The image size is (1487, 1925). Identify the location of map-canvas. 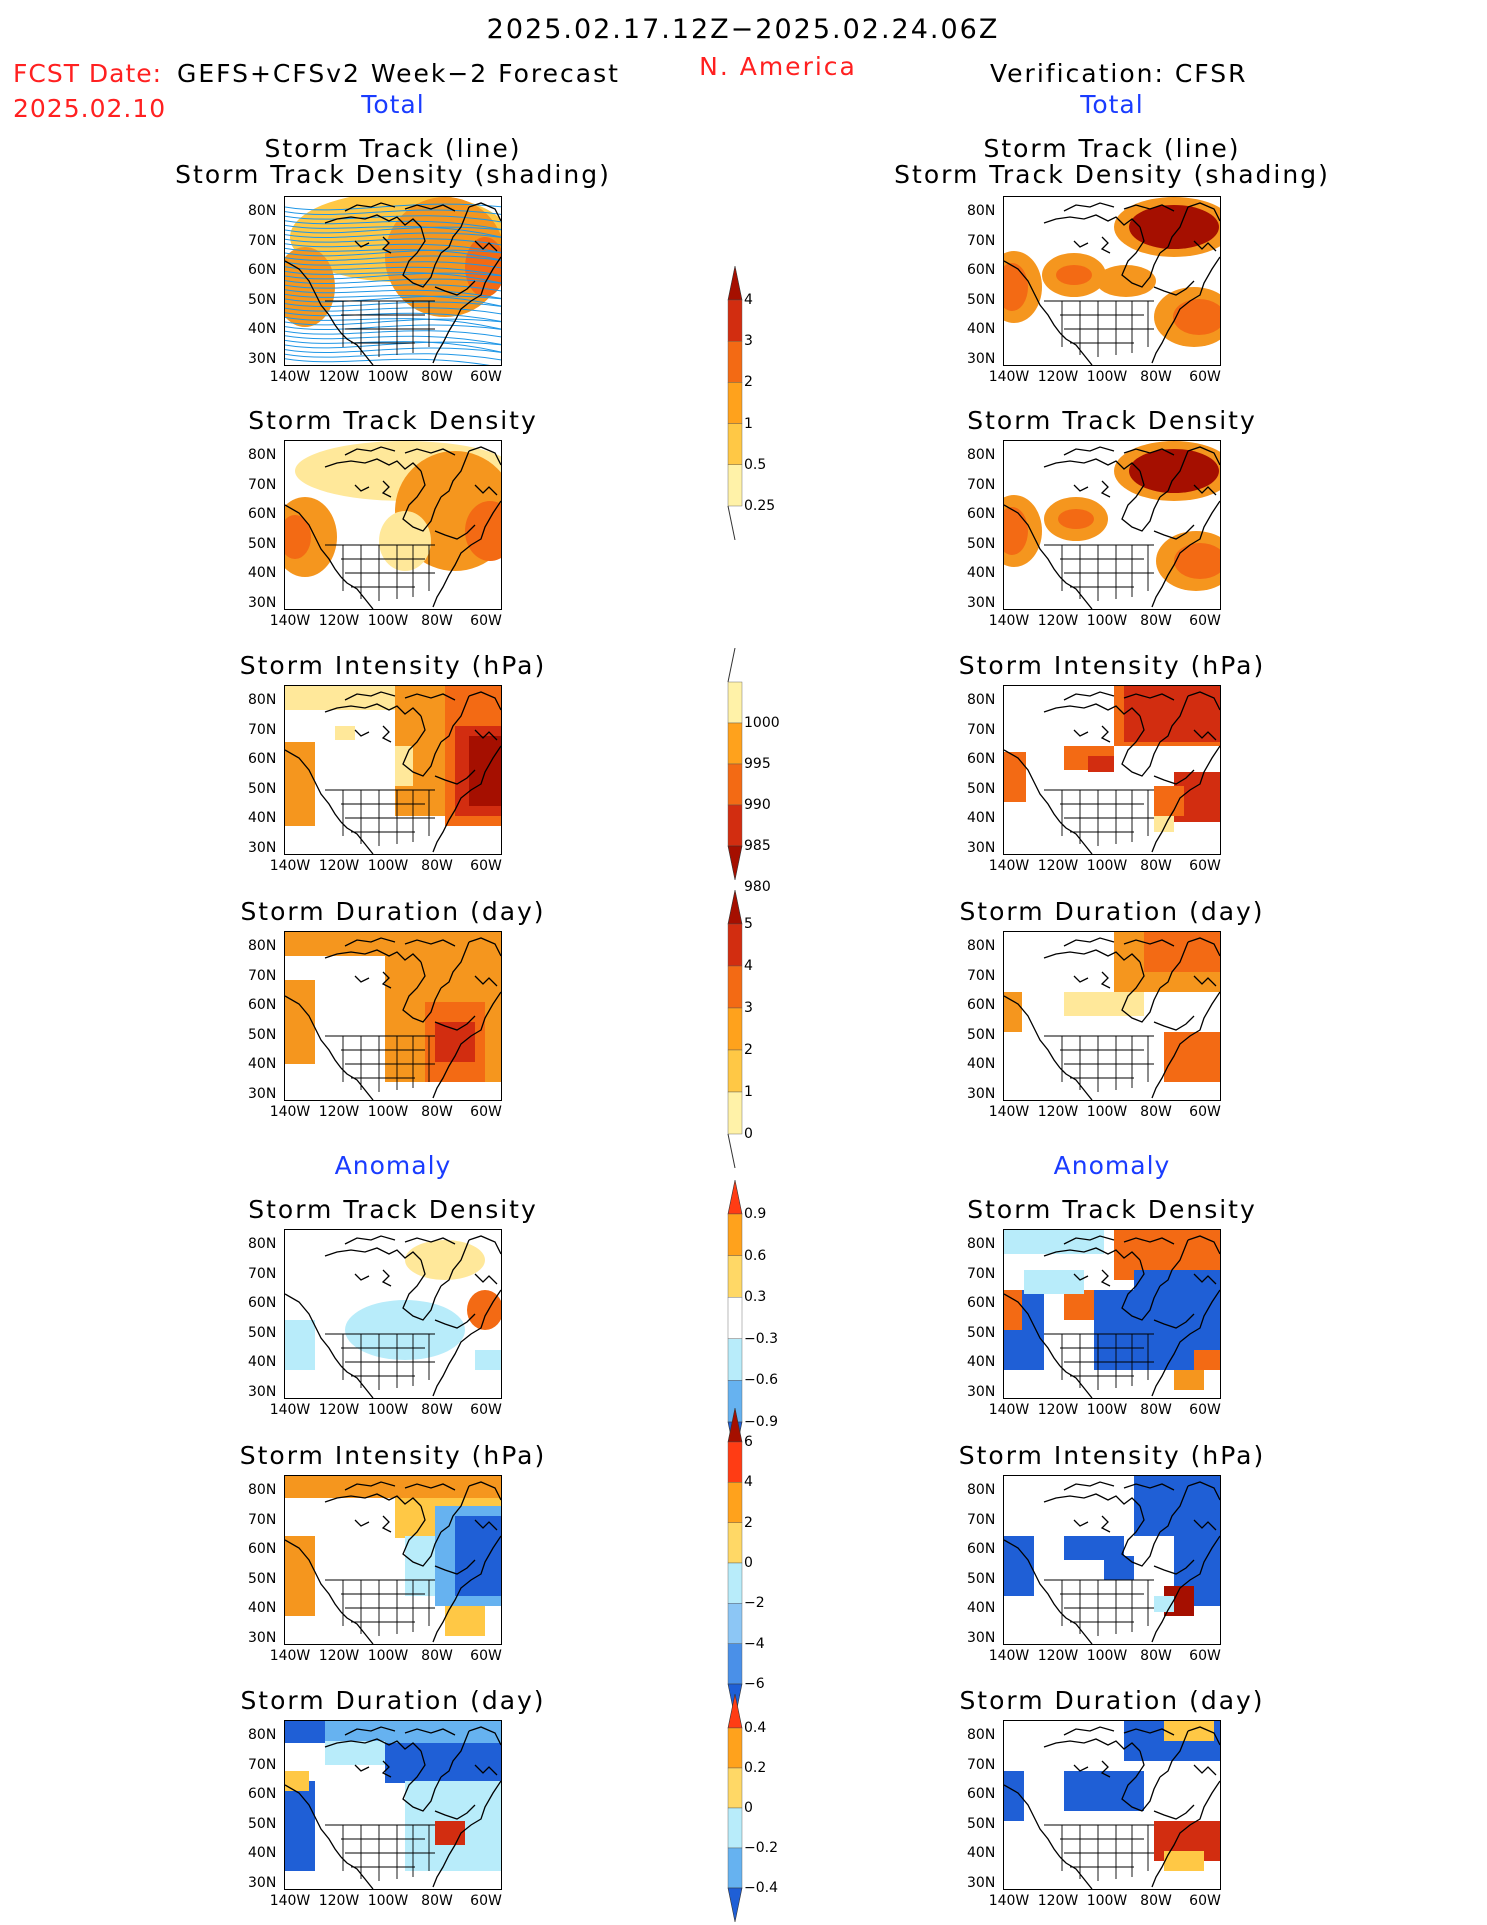
(393, 525).